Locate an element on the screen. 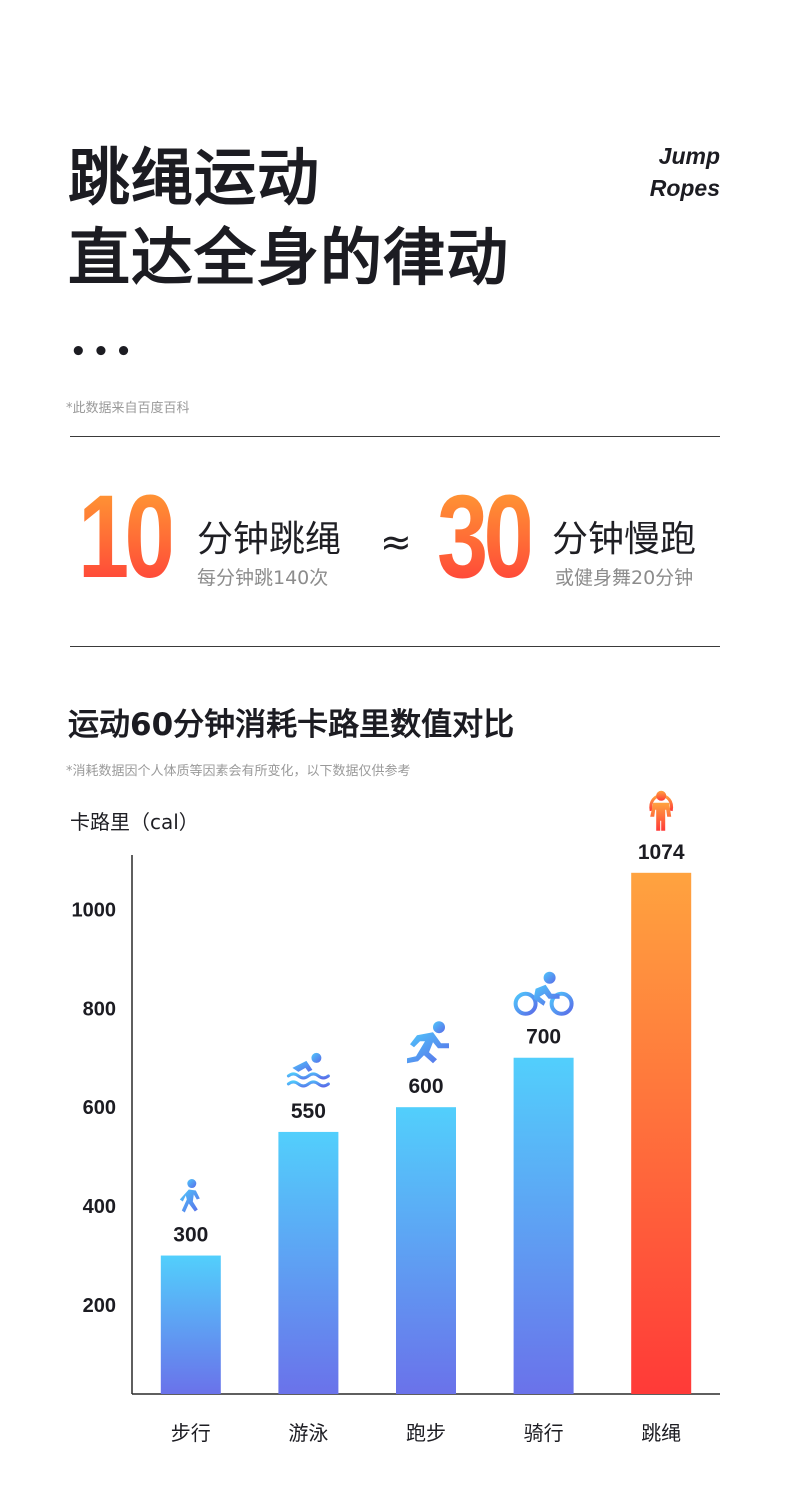  brand-line-2: Ropes is located at coordinates (684, 188).